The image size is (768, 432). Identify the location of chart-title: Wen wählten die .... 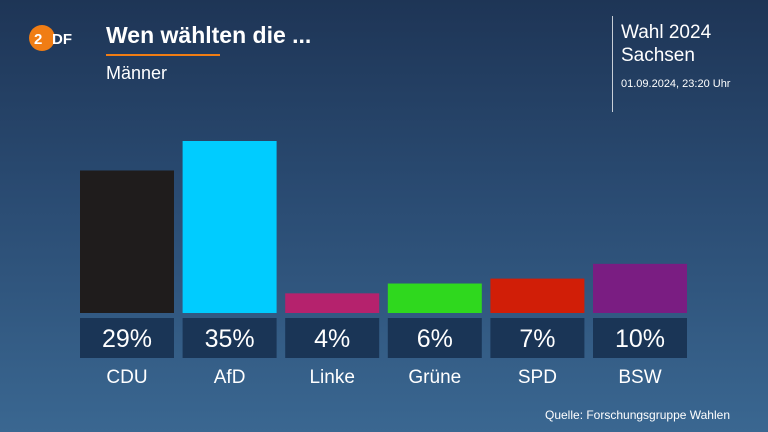
(209, 35).